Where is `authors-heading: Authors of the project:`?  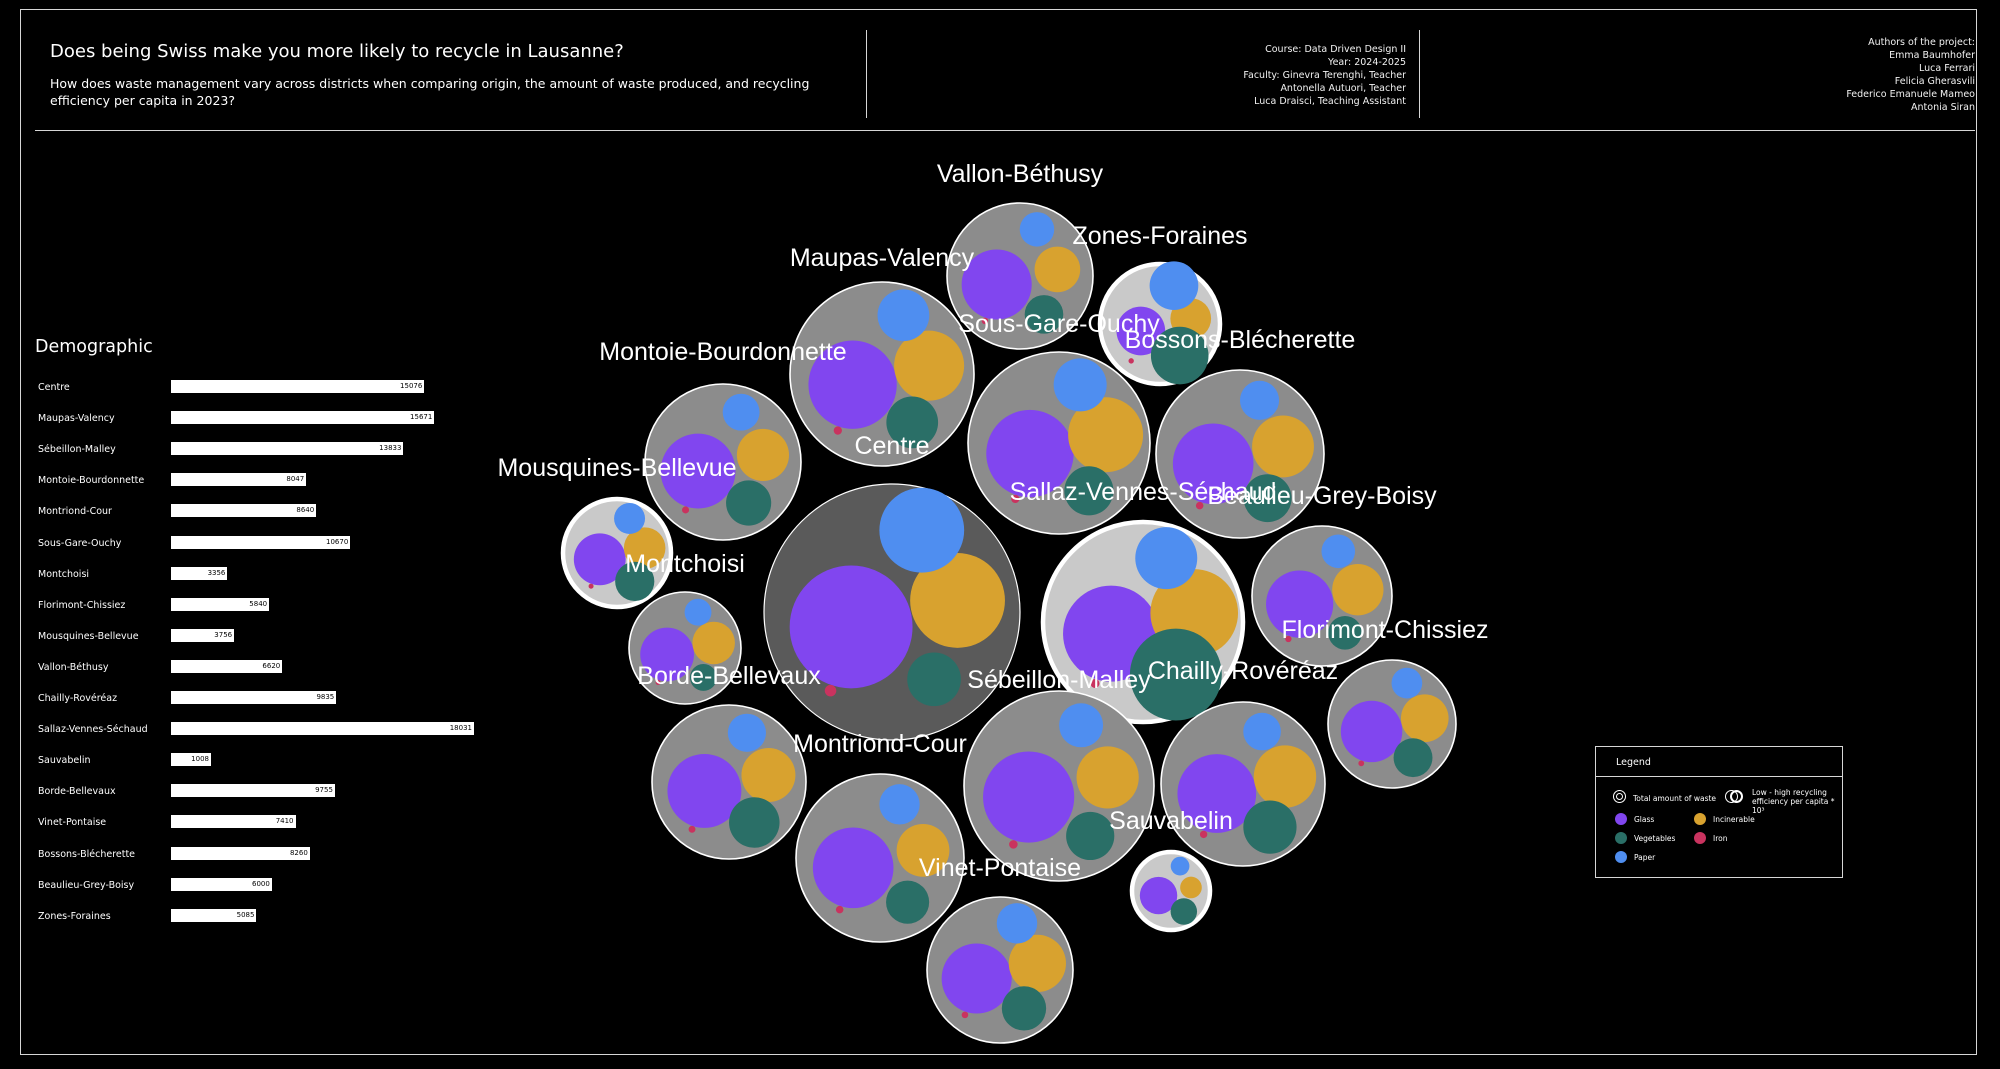
authors-heading: Authors of the project: is located at coordinates (1921, 42).